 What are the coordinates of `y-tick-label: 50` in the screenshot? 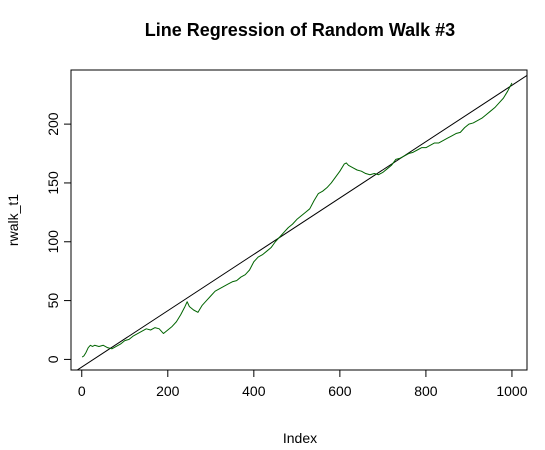 It's located at (53, 301).